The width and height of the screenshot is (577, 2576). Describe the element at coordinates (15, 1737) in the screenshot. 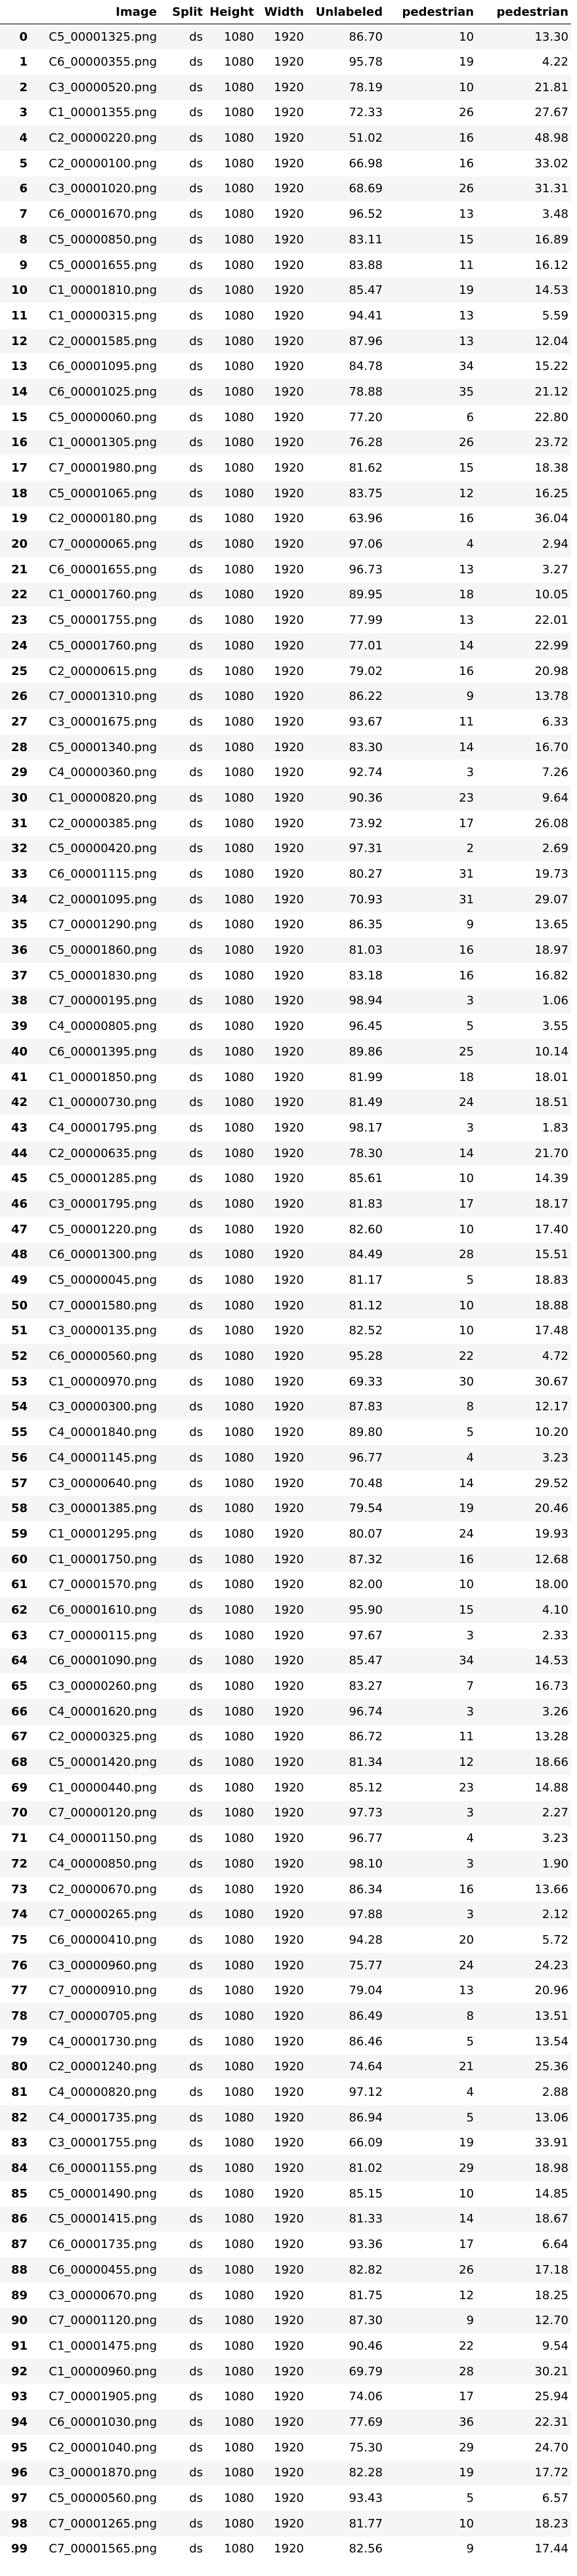

I see `row-index: 67` at that location.